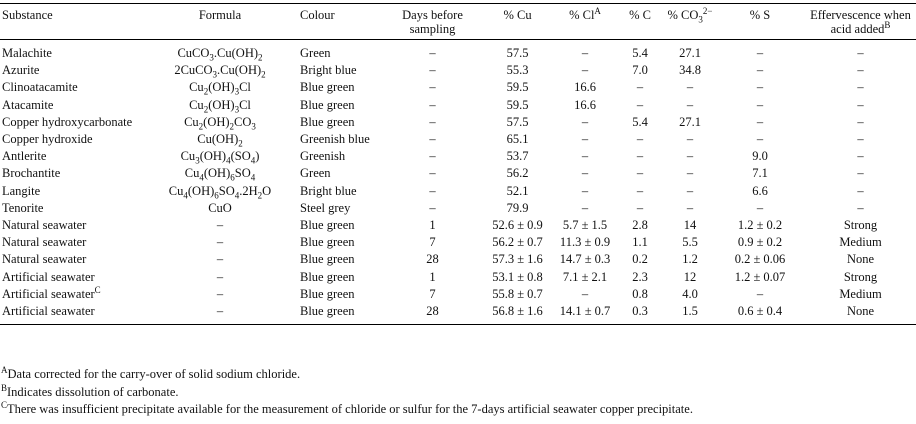  What do you see at coordinates (335, 139) in the screenshot?
I see `cell-text: Greenish blue` at bounding box center [335, 139].